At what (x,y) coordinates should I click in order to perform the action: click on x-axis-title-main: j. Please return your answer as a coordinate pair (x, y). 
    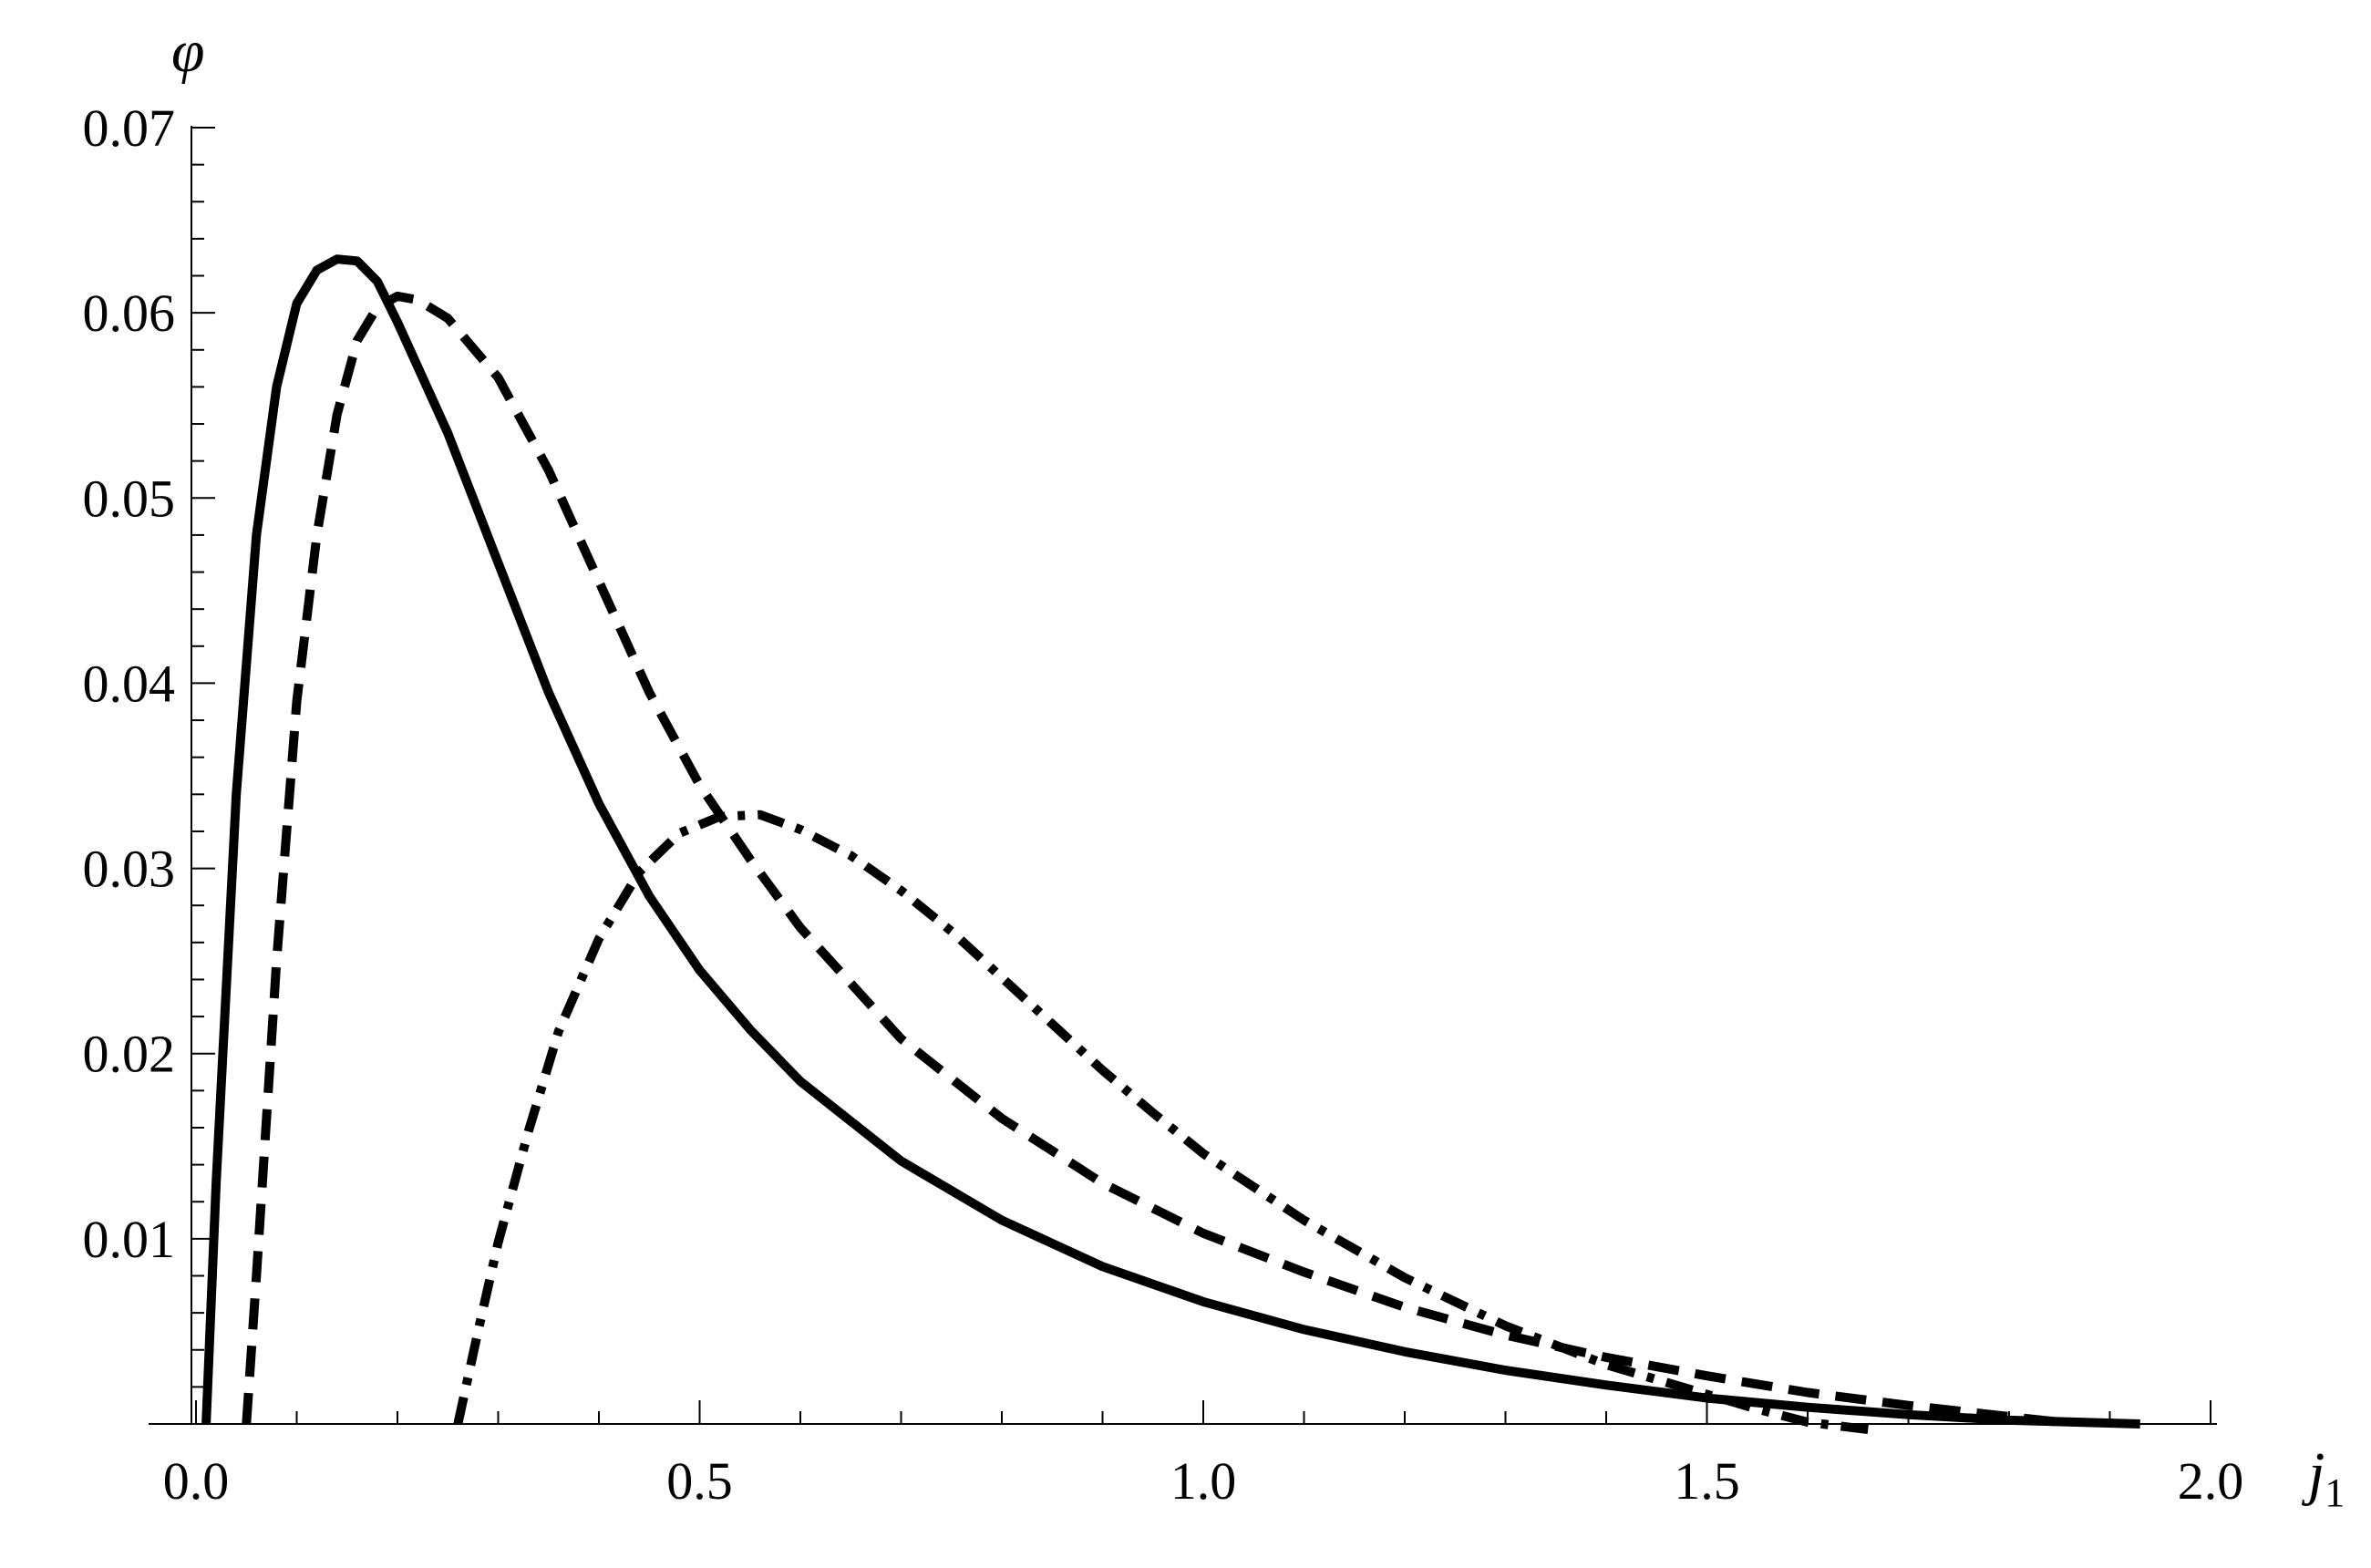
    Looking at the image, I should click on (2313, 1473).